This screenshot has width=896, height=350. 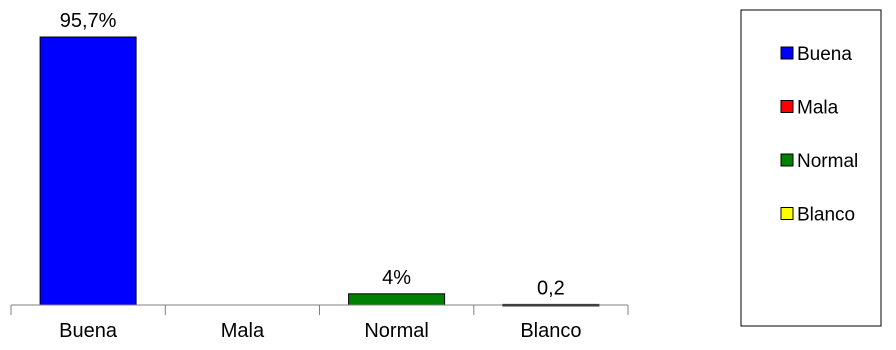 What do you see at coordinates (787, 160) in the screenshot?
I see `legend-swatch-normal` at bounding box center [787, 160].